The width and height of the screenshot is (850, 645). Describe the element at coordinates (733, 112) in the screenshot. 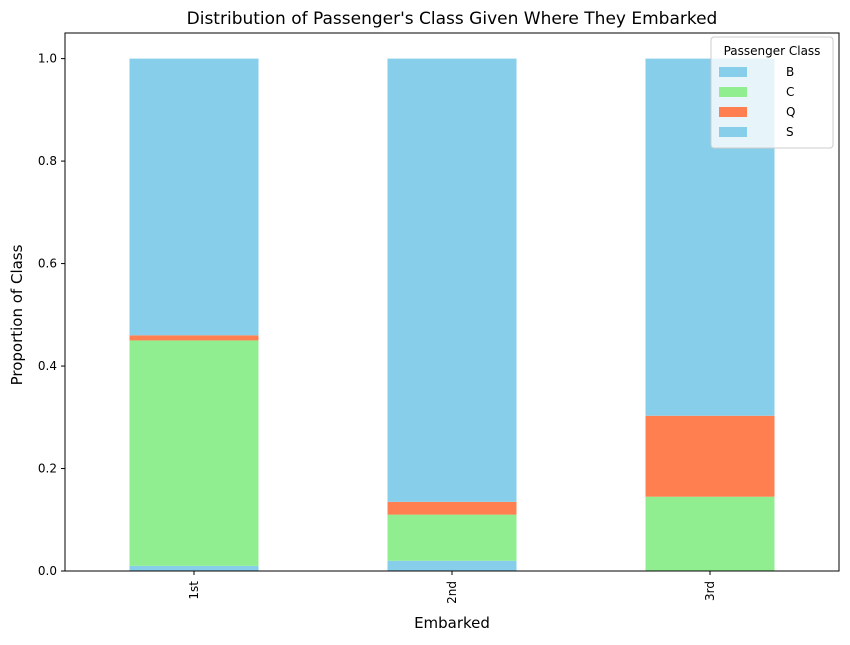

I see `legend-swatch-Q` at that location.